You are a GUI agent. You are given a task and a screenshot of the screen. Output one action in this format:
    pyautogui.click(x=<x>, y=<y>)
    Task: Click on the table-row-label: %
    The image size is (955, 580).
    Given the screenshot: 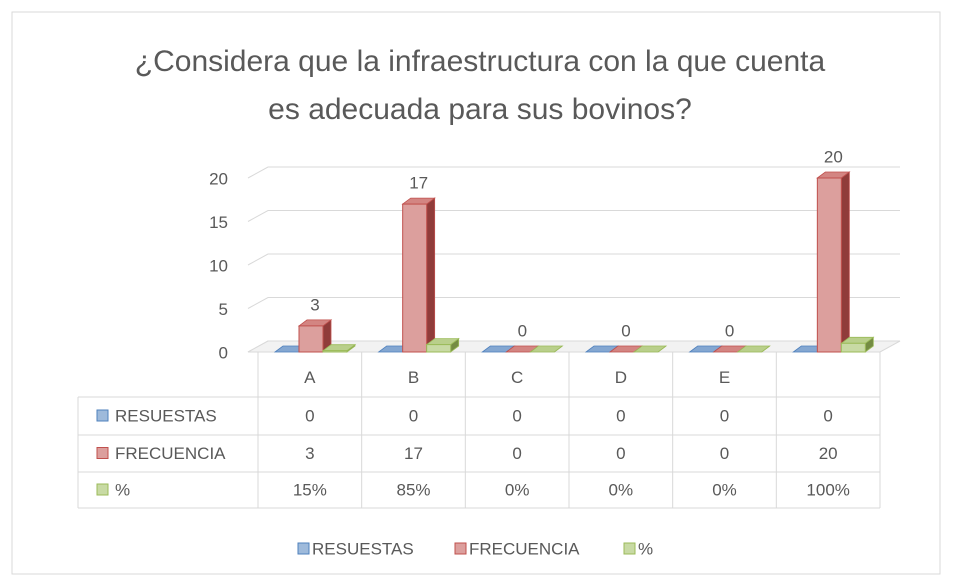 What is the action you would take?
    pyautogui.click(x=122, y=489)
    